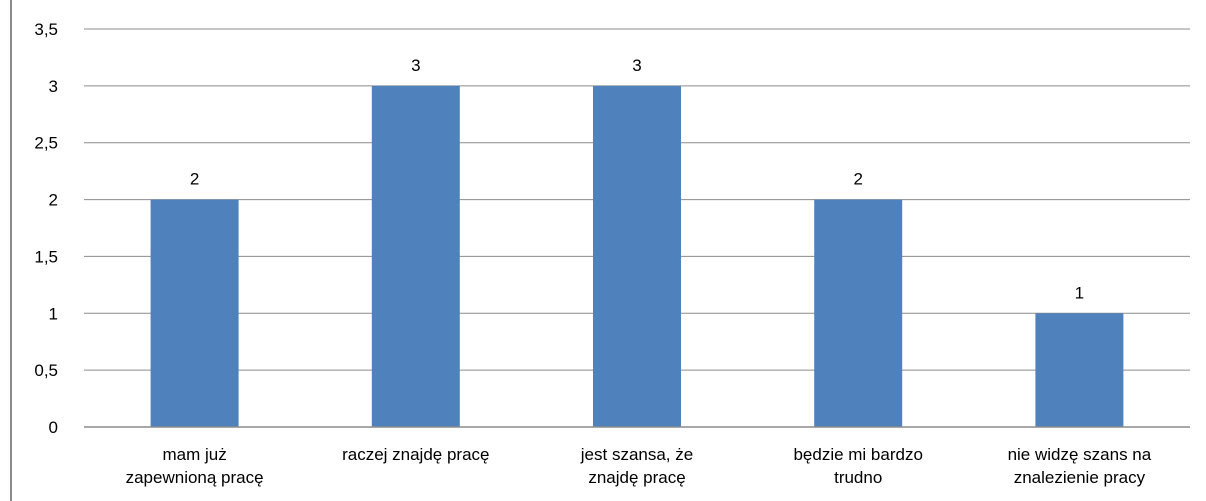 This screenshot has height=501, width=1206. Describe the element at coordinates (46, 370) in the screenshot. I see `y-tick-label: 0,5` at that location.